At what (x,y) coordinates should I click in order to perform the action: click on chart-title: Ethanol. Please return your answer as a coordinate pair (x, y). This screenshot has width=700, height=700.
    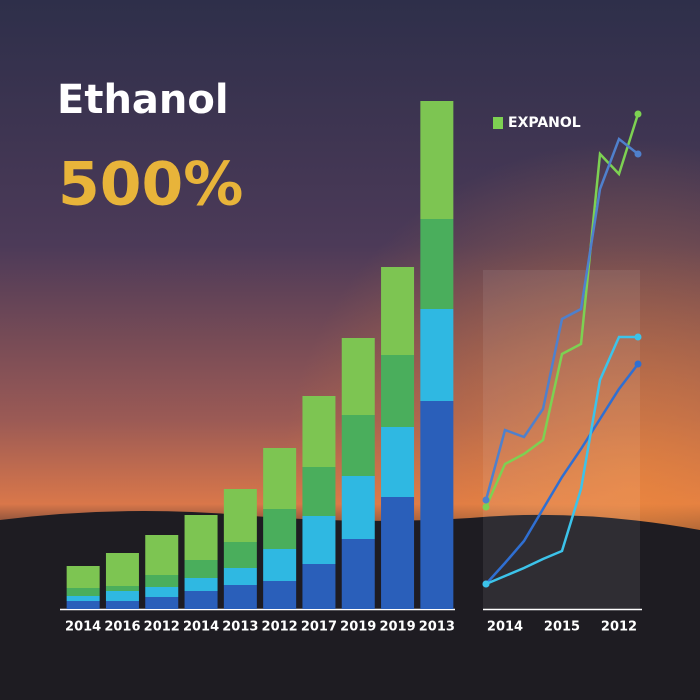
    Looking at the image, I should click on (143, 100).